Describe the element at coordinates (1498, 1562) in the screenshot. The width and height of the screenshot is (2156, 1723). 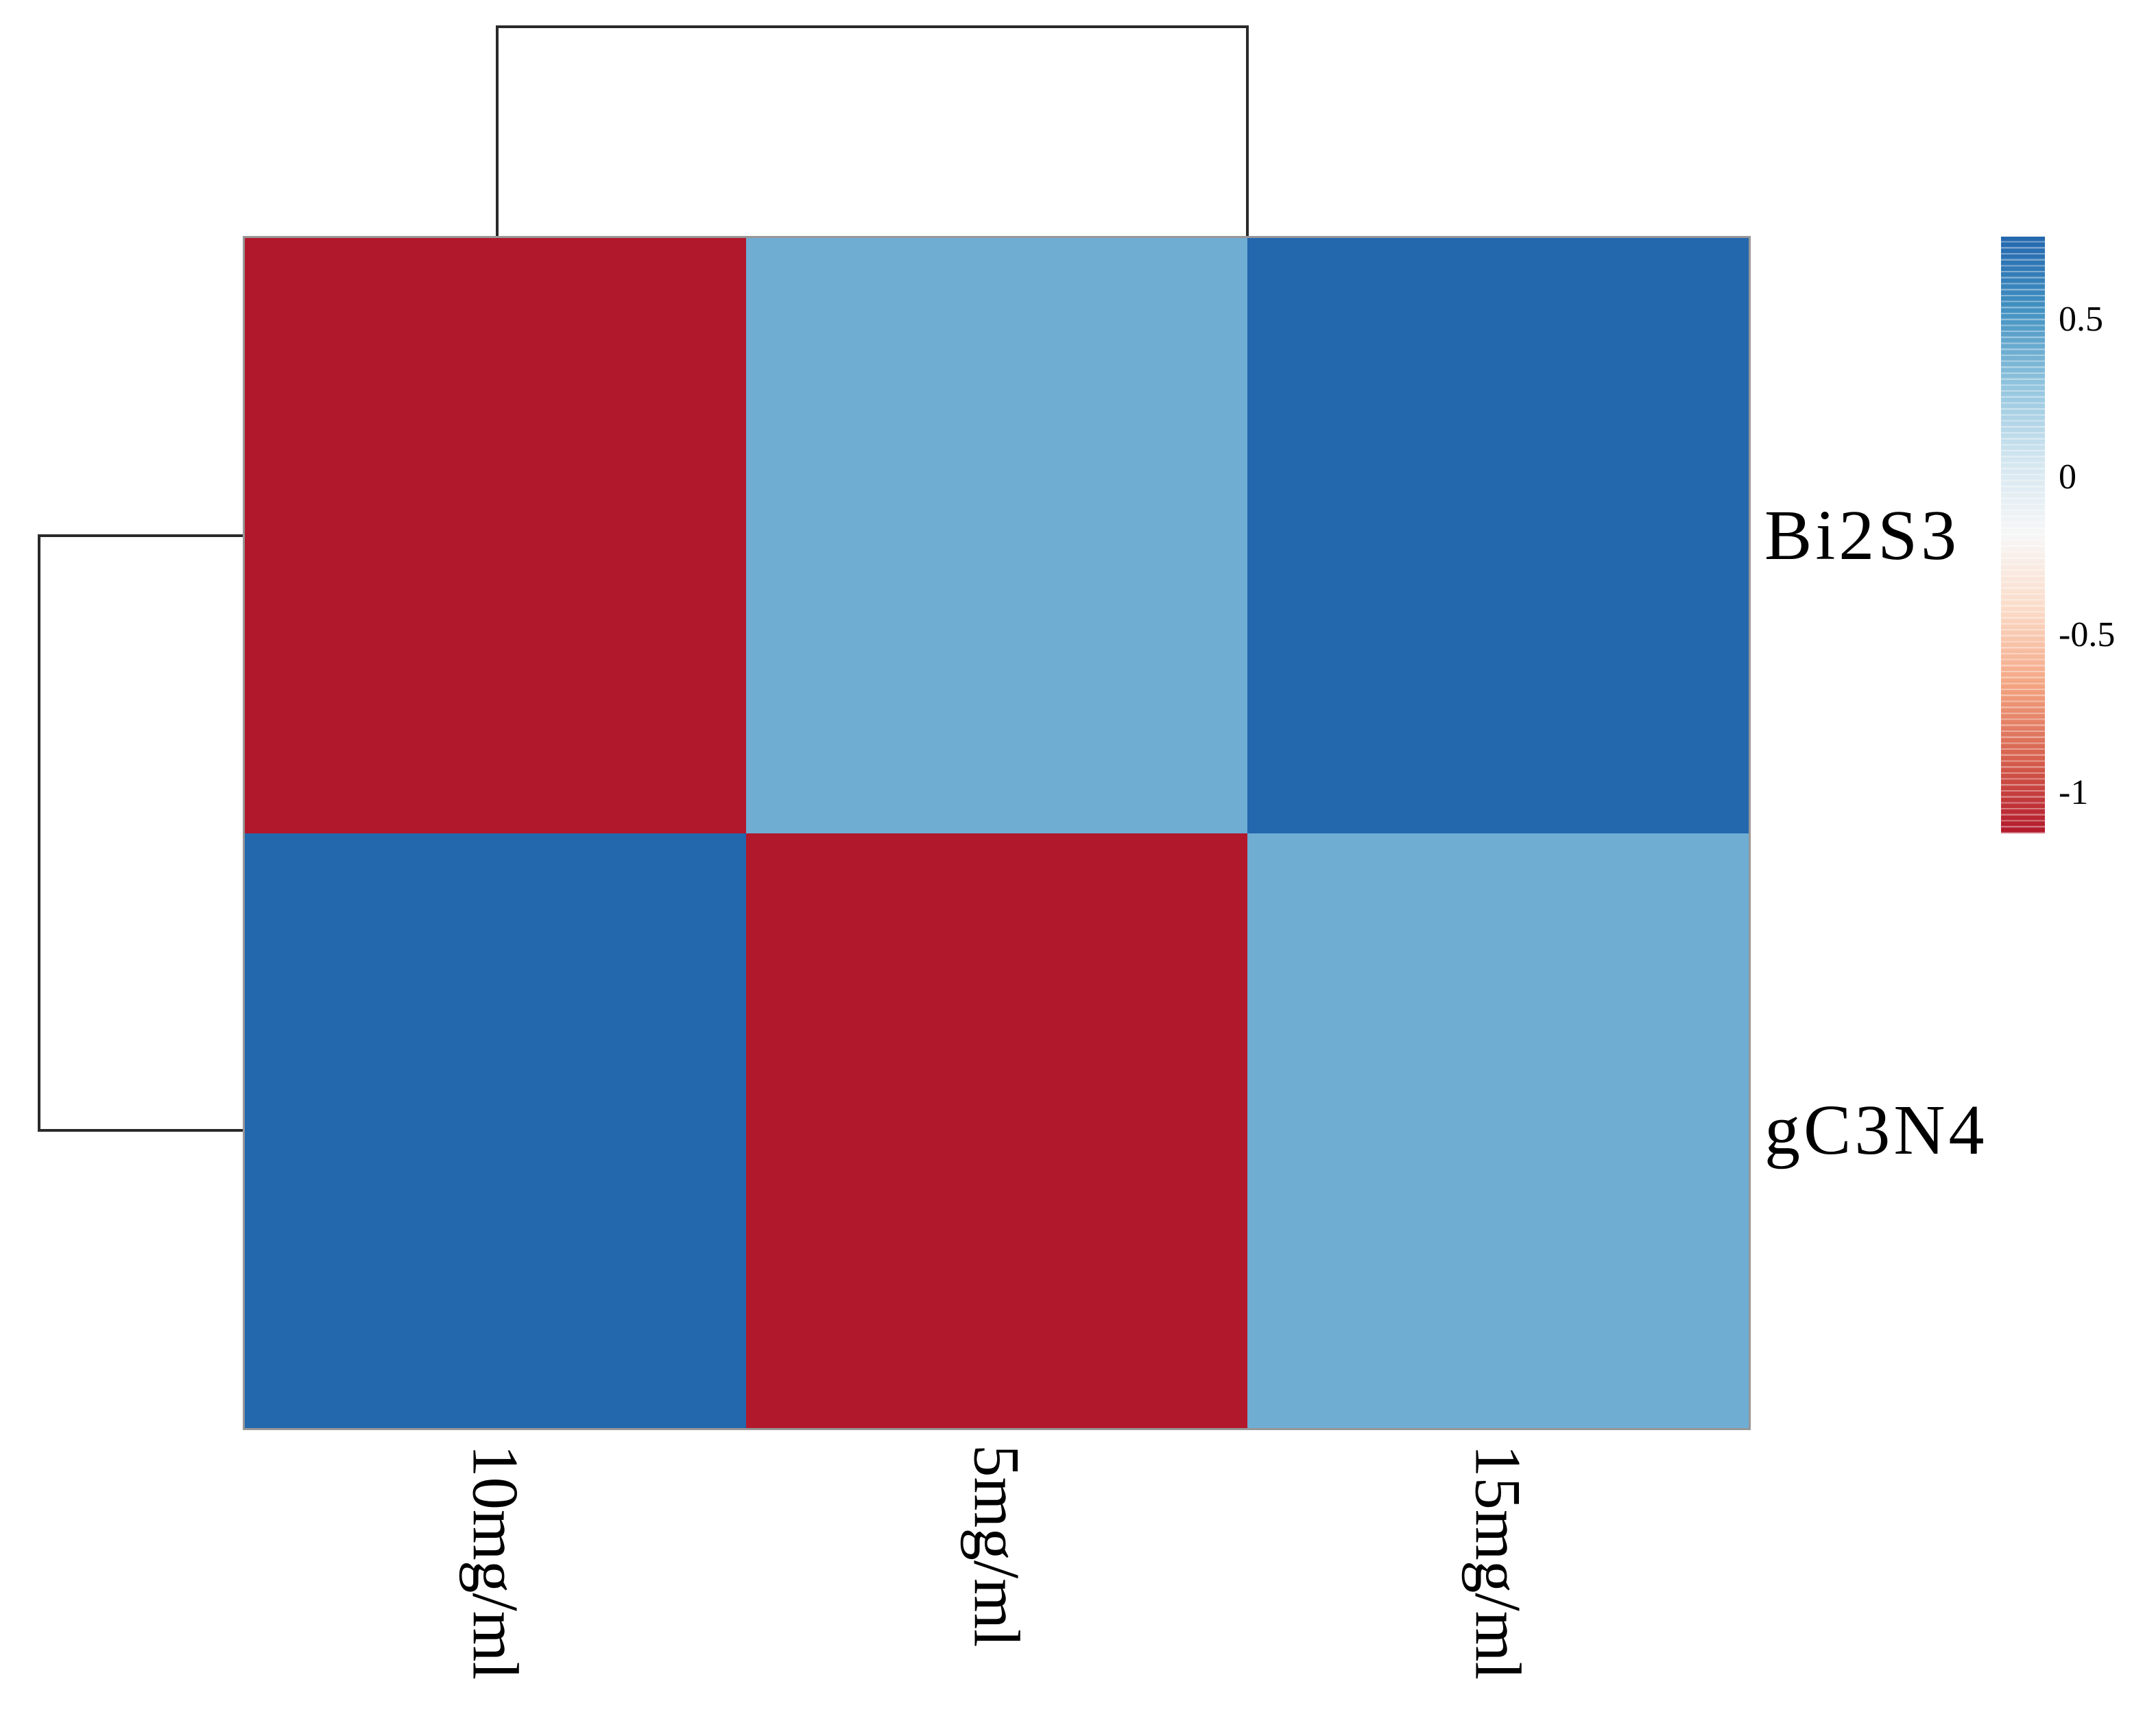
I see `column-label-15mg/ml: 15mg/ml` at that location.